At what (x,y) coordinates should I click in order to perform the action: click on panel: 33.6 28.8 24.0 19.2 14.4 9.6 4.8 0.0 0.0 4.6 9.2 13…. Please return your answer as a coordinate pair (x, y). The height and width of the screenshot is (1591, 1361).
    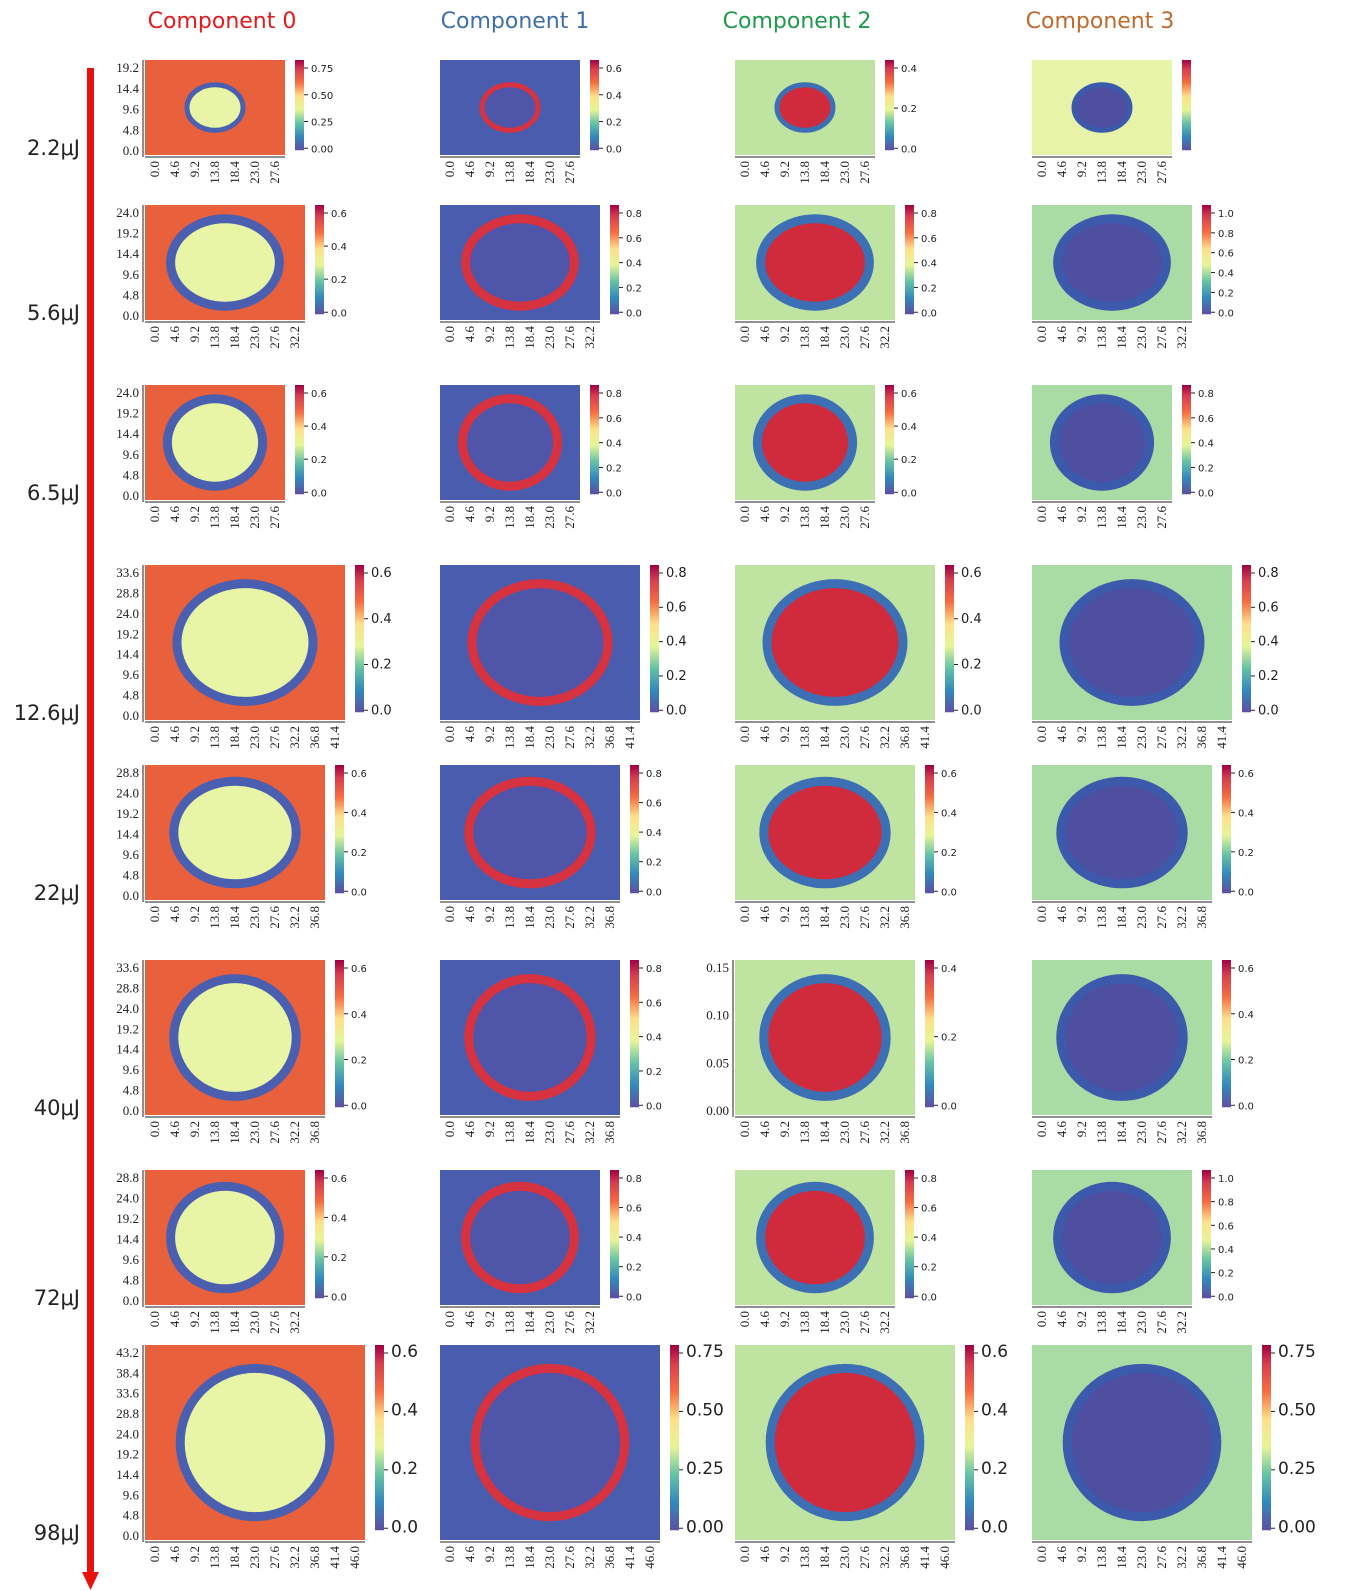
    Looking at the image, I should click on (241, 1052).